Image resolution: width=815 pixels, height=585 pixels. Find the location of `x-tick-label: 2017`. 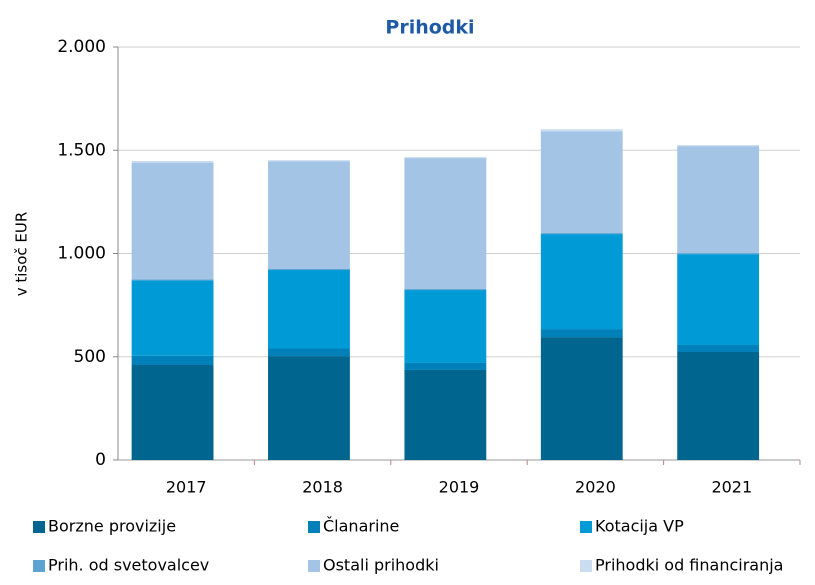

x-tick-label: 2017 is located at coordinates (186, 487).